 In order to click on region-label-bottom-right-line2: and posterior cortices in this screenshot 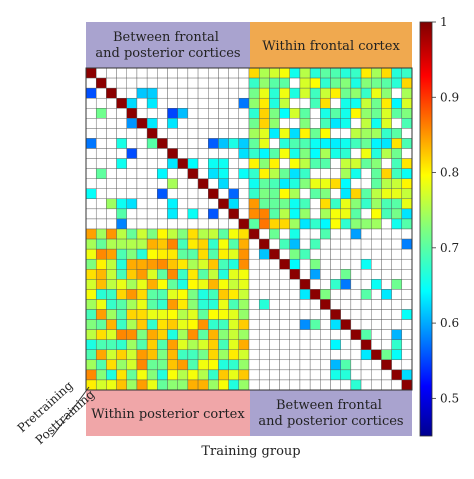, I will do `click(330, 421)`.